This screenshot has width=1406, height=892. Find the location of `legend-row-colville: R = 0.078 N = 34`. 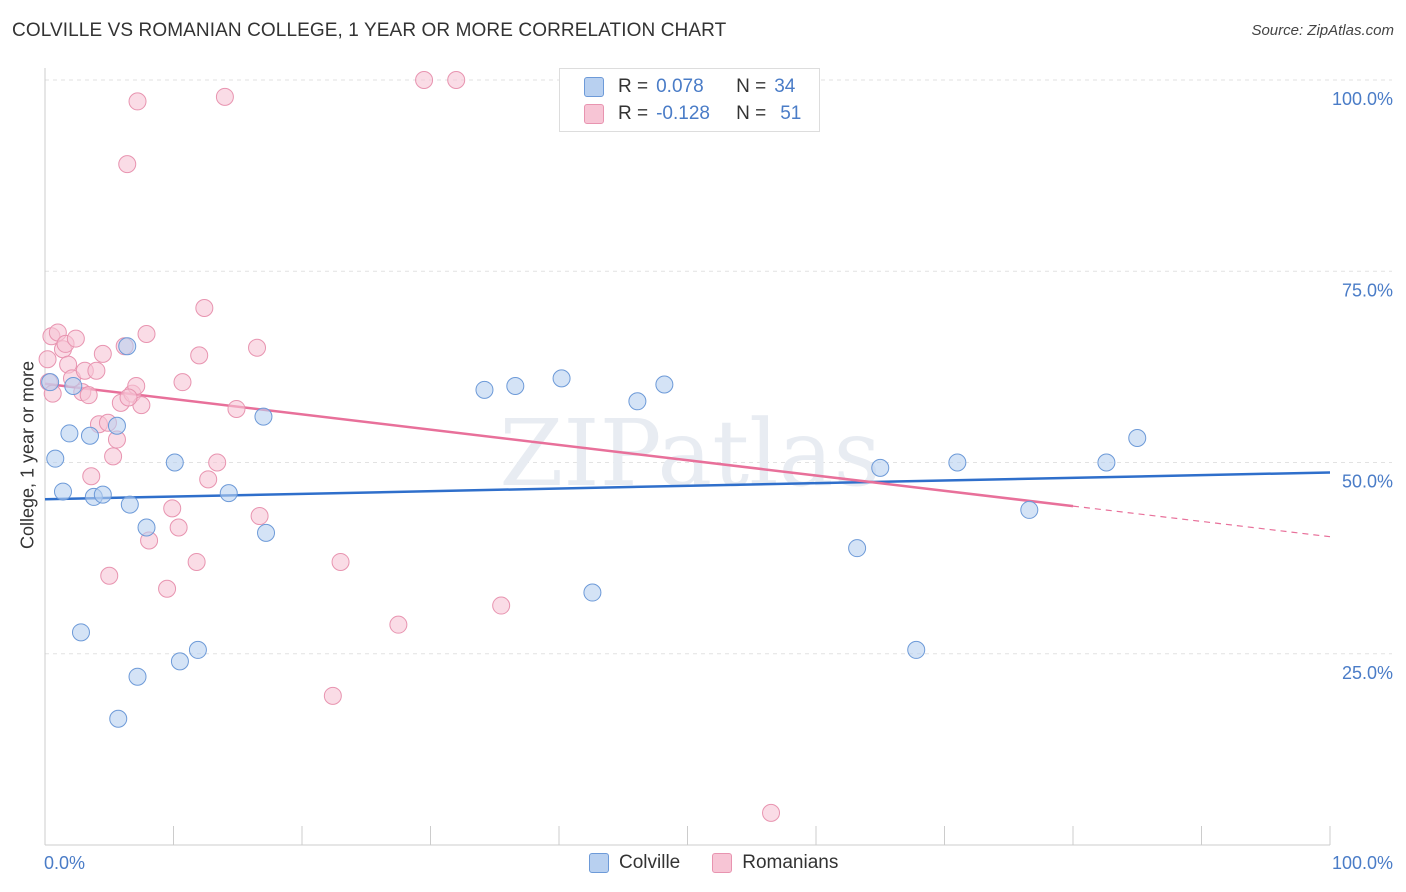

legend-row-colville: R = 0.078 N = 34 is located at coordinates (689, 87).